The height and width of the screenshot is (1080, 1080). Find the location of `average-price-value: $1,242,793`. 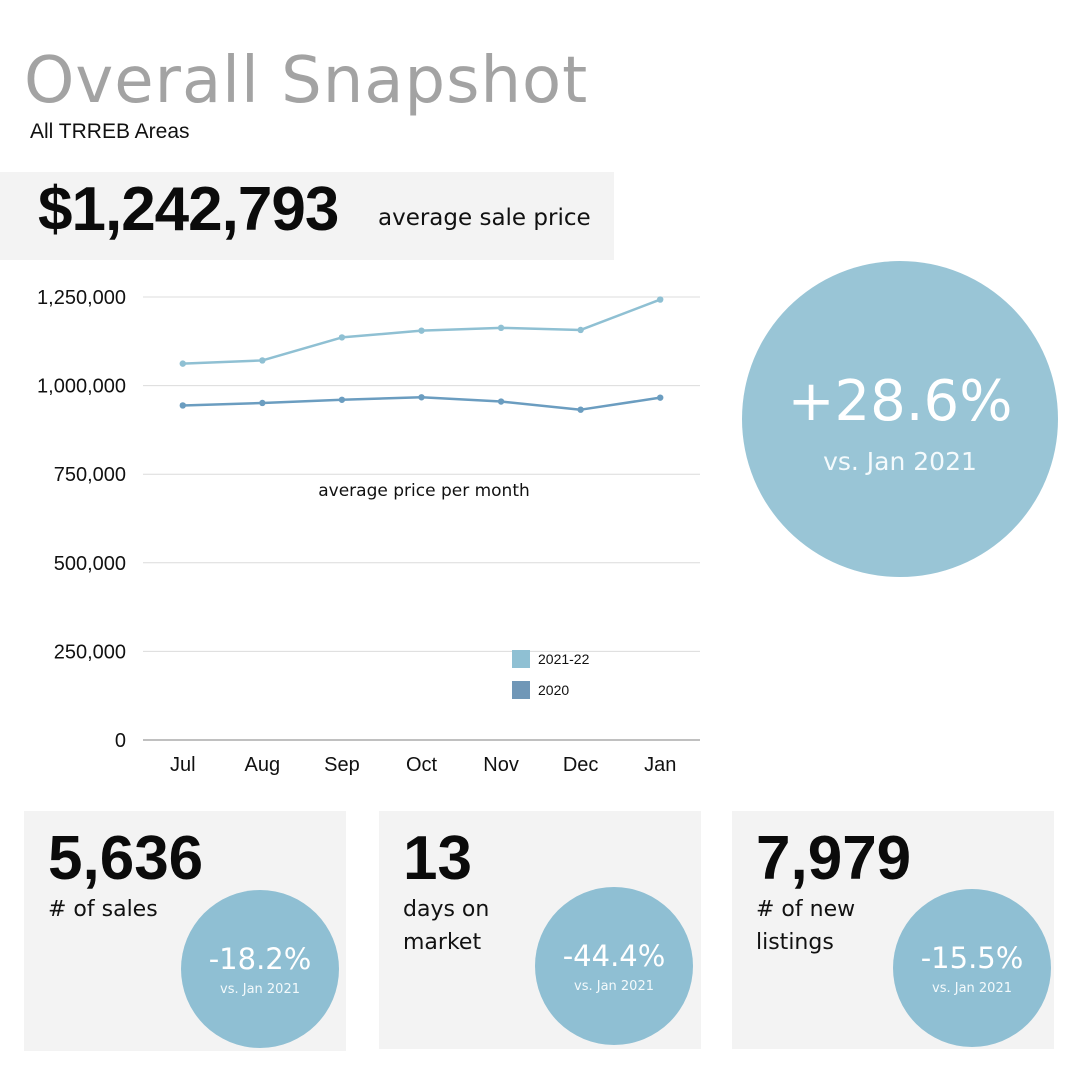

average-price-value: $1,242,793 is located at coordinates (188, 209).